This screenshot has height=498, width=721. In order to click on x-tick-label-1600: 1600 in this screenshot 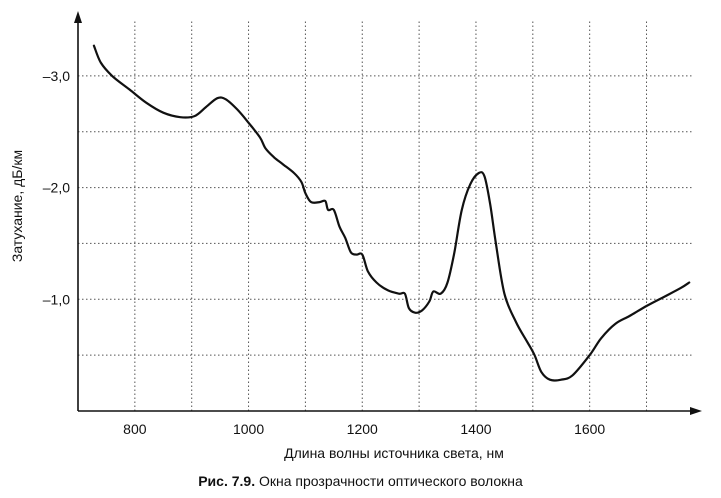, I will do `click(589, 429)`.